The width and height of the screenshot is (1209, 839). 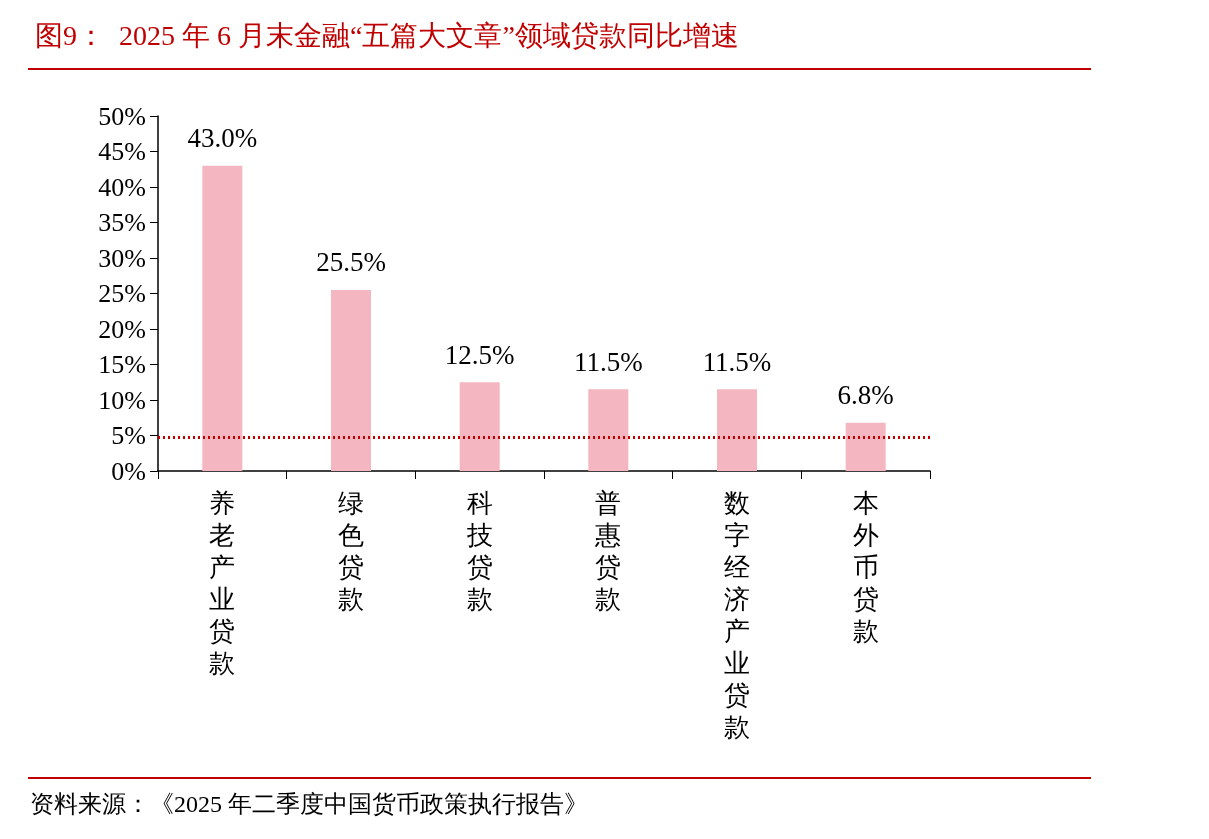 I want to click on y-tick-label: 25%, so click(x=122, y=293).